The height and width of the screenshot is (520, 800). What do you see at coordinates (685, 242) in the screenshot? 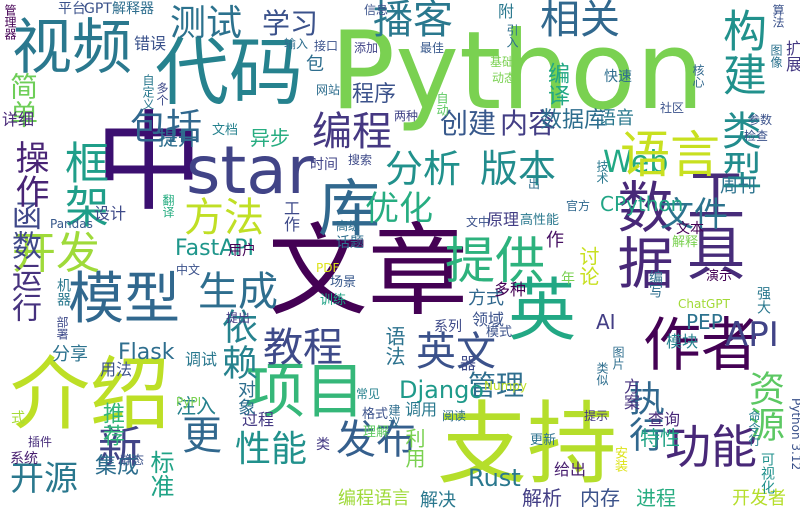
I see `word-cloud-word: 解释` at bounding box center [685, 242].